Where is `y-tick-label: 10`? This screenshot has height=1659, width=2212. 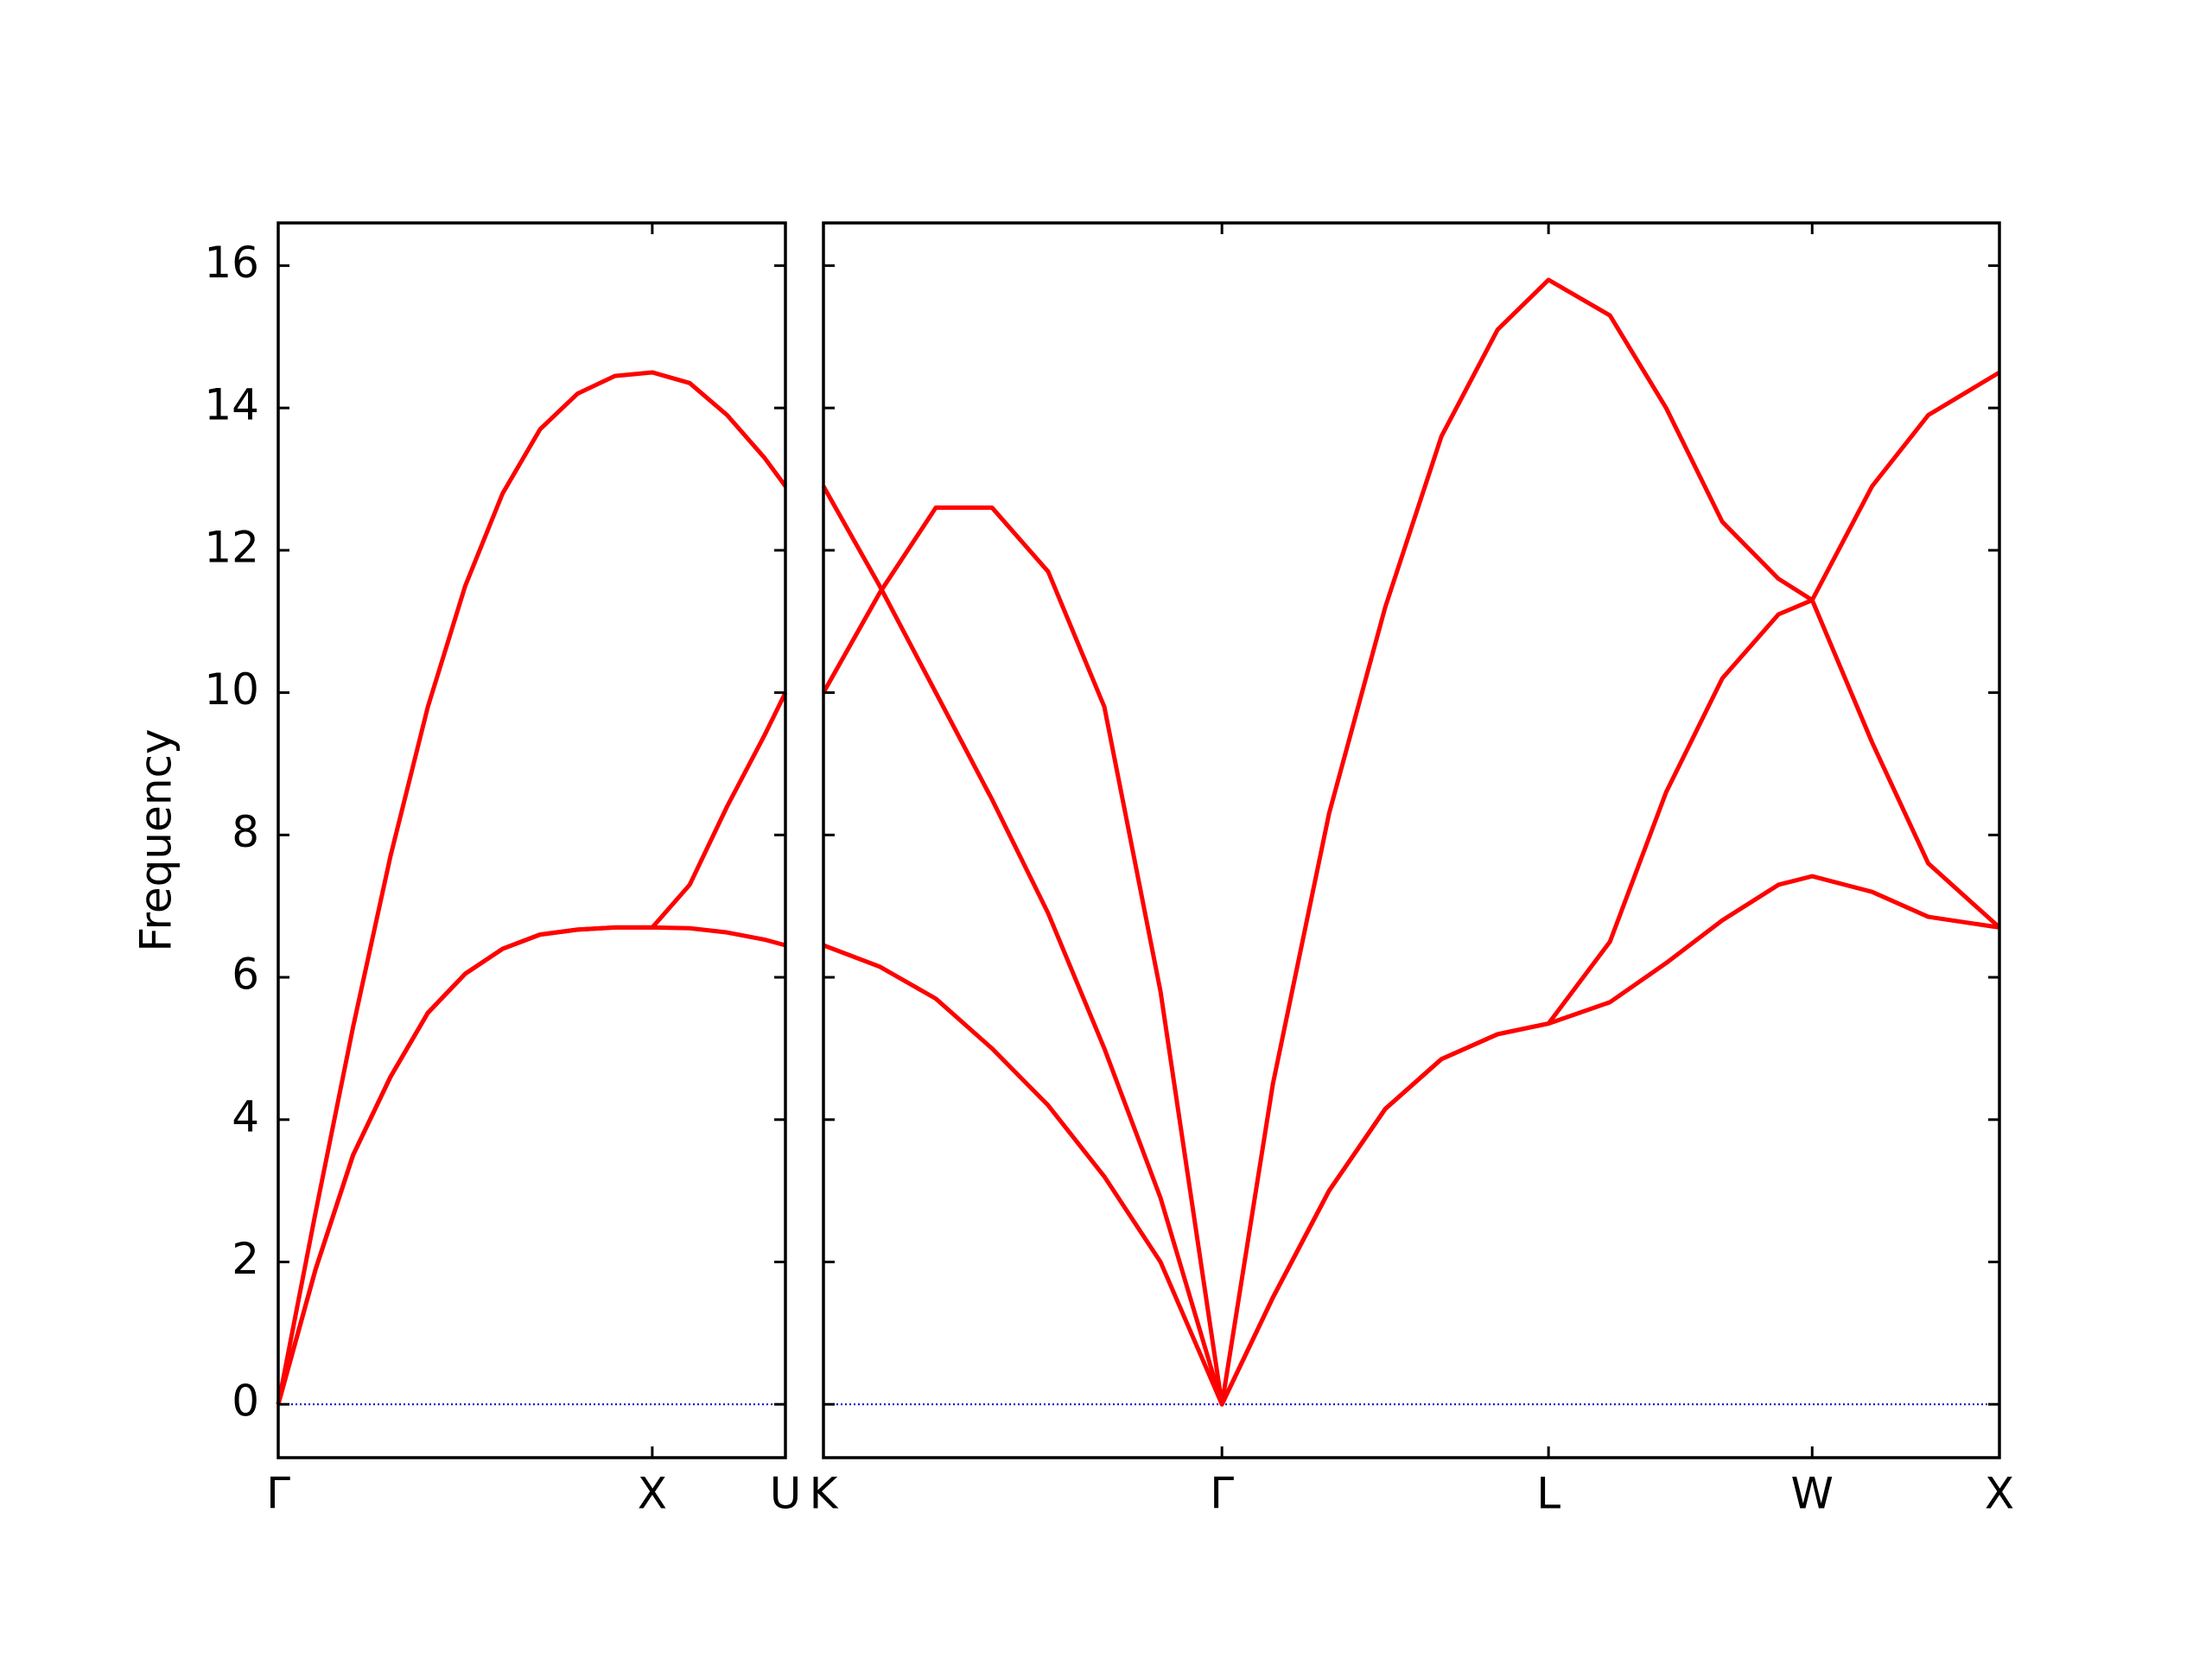
y-tick-label: 10 is located at coordinates (232, 689).